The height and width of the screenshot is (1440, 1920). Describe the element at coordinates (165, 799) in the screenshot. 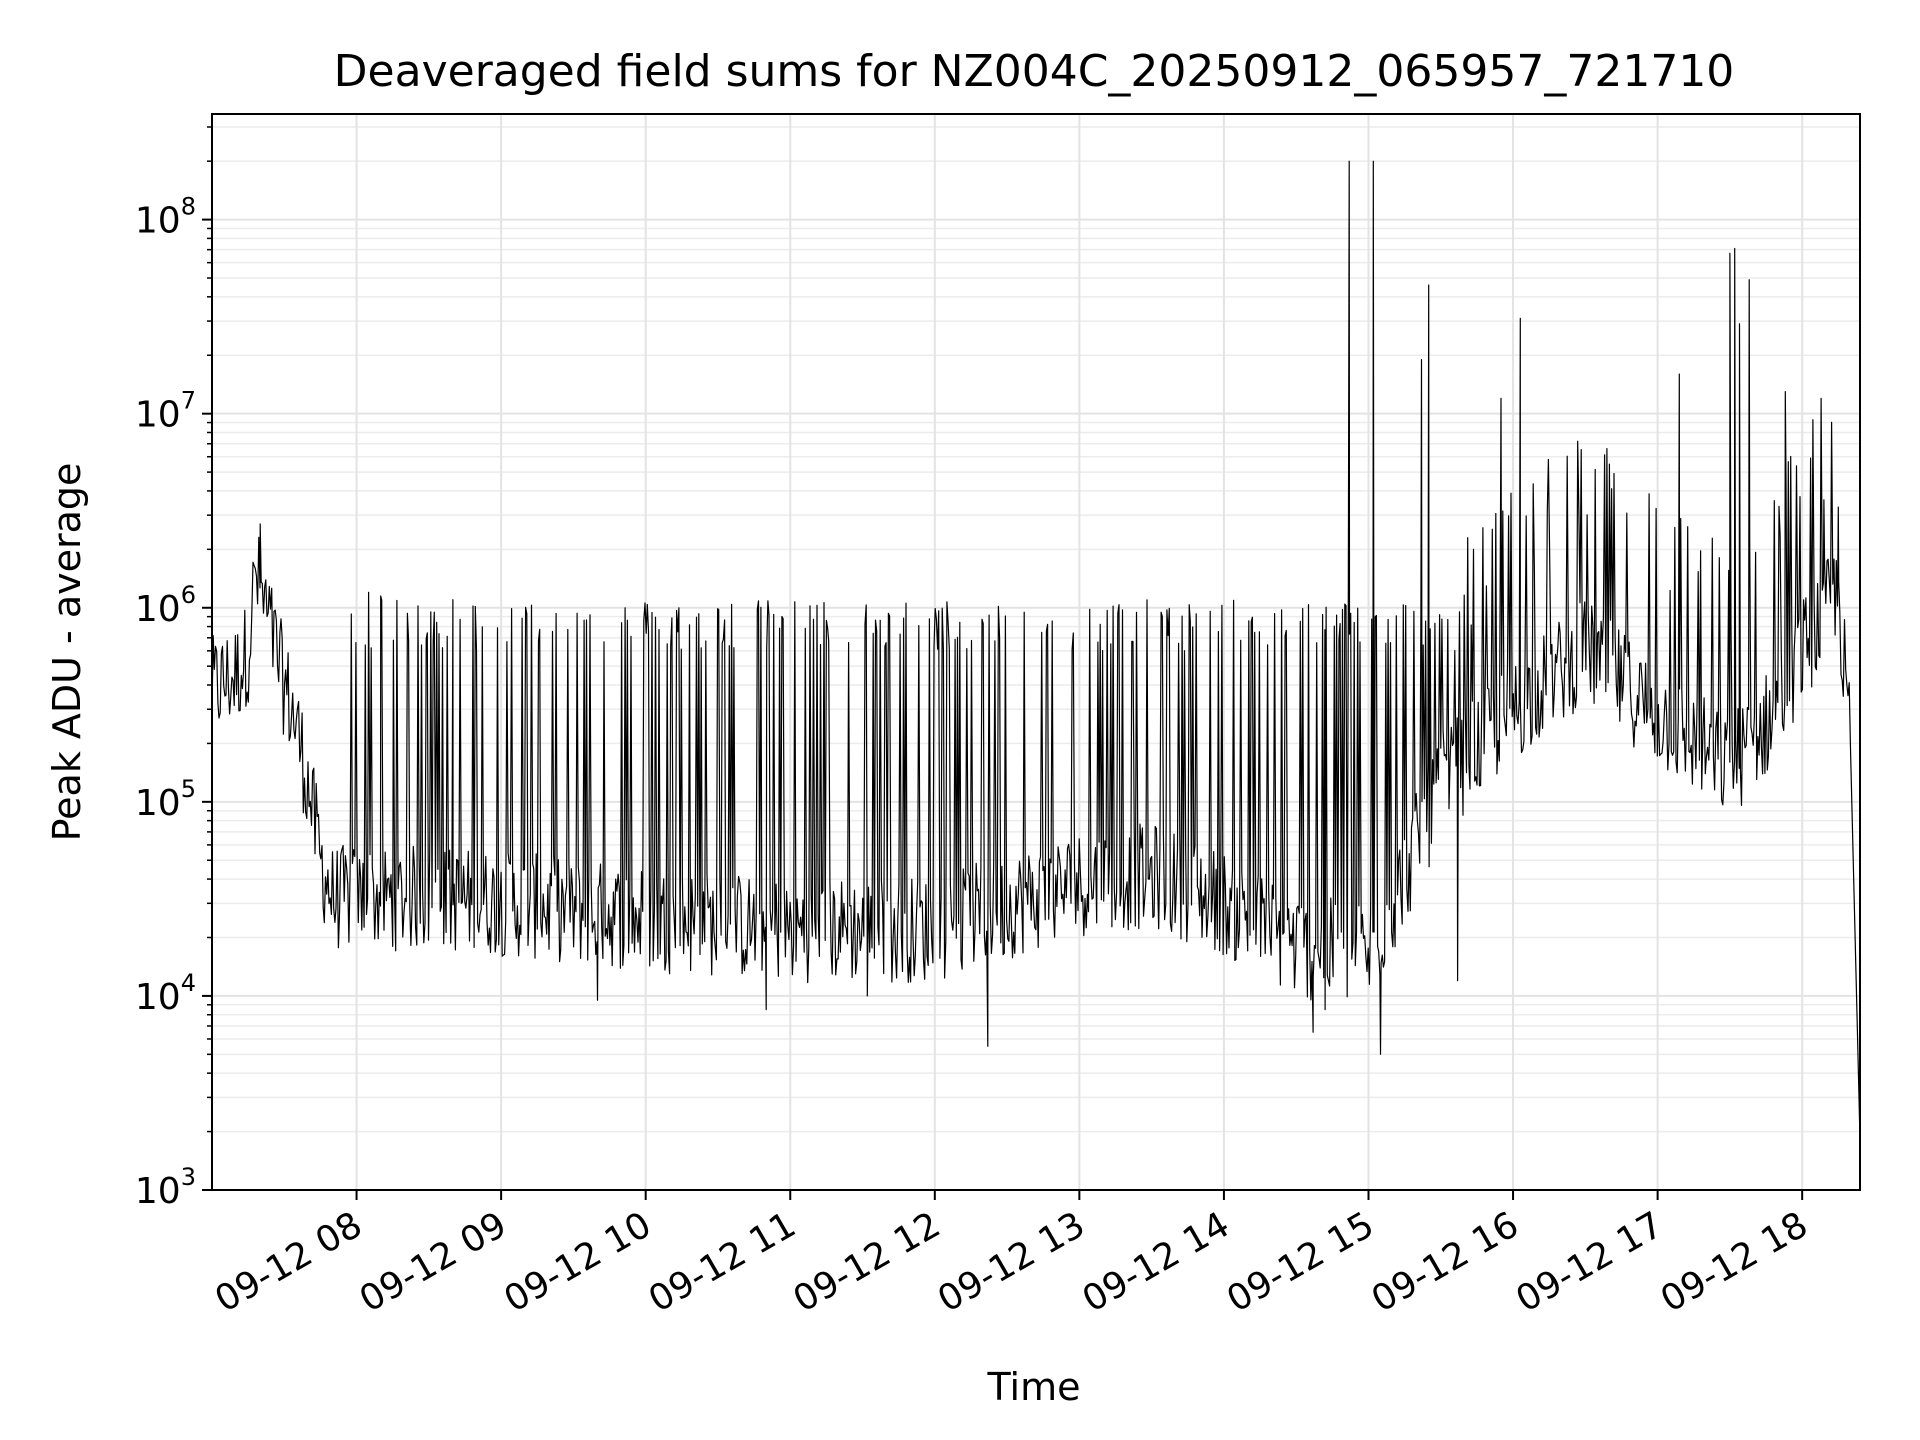

I see `y-tick-label: 10⁵` at that location.